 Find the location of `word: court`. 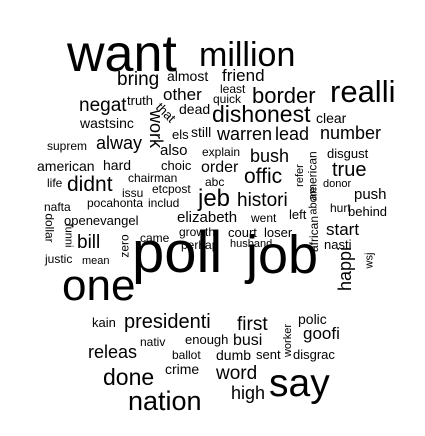

word: court is located at coordinates (242, 232).